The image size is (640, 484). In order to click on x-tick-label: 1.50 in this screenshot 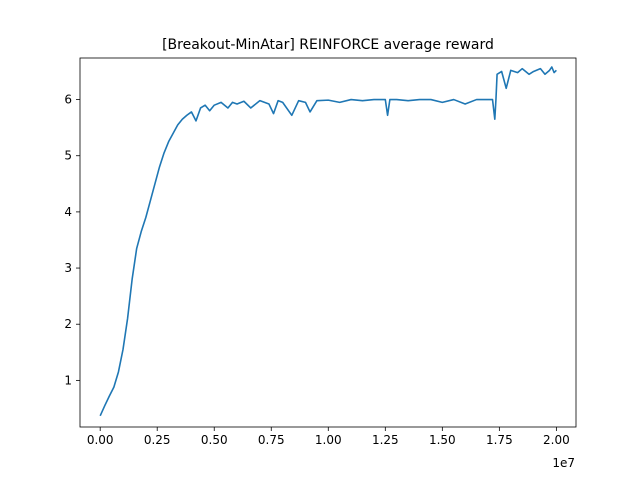, I will do `click(442, 440)`.